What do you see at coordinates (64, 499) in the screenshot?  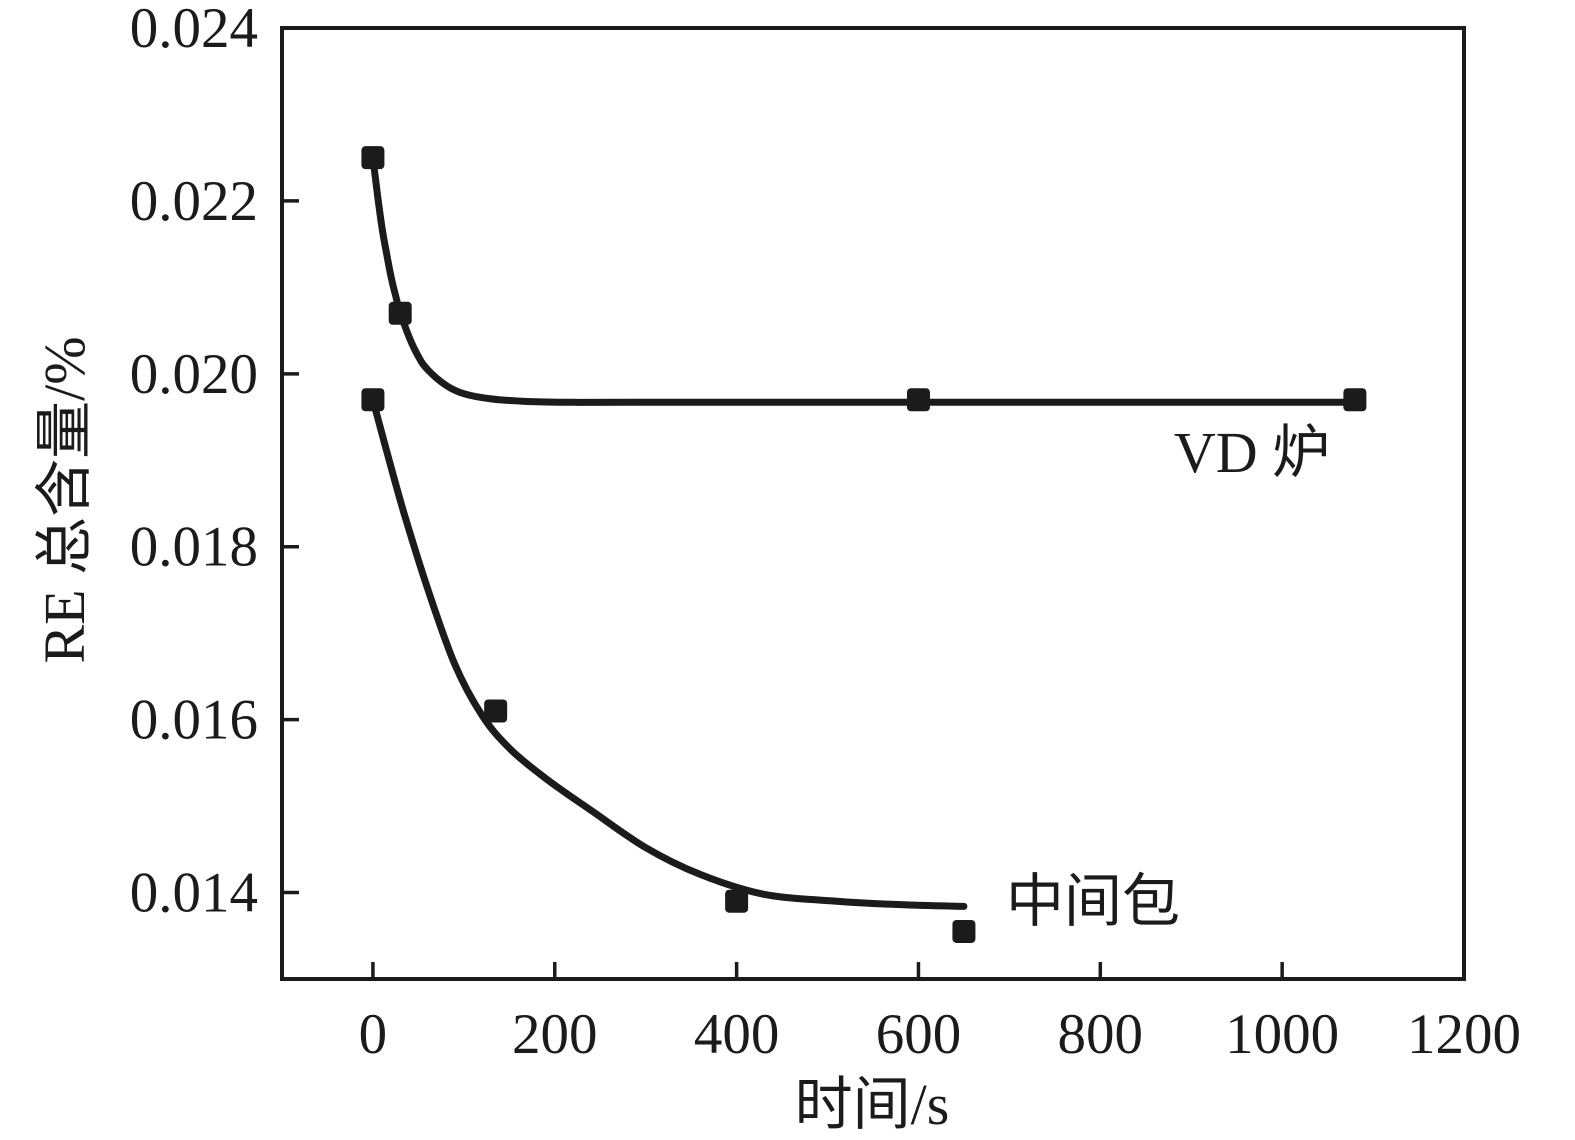 I see `y-axis-title: RE 总含量/%` at bounding box center [64, 499].